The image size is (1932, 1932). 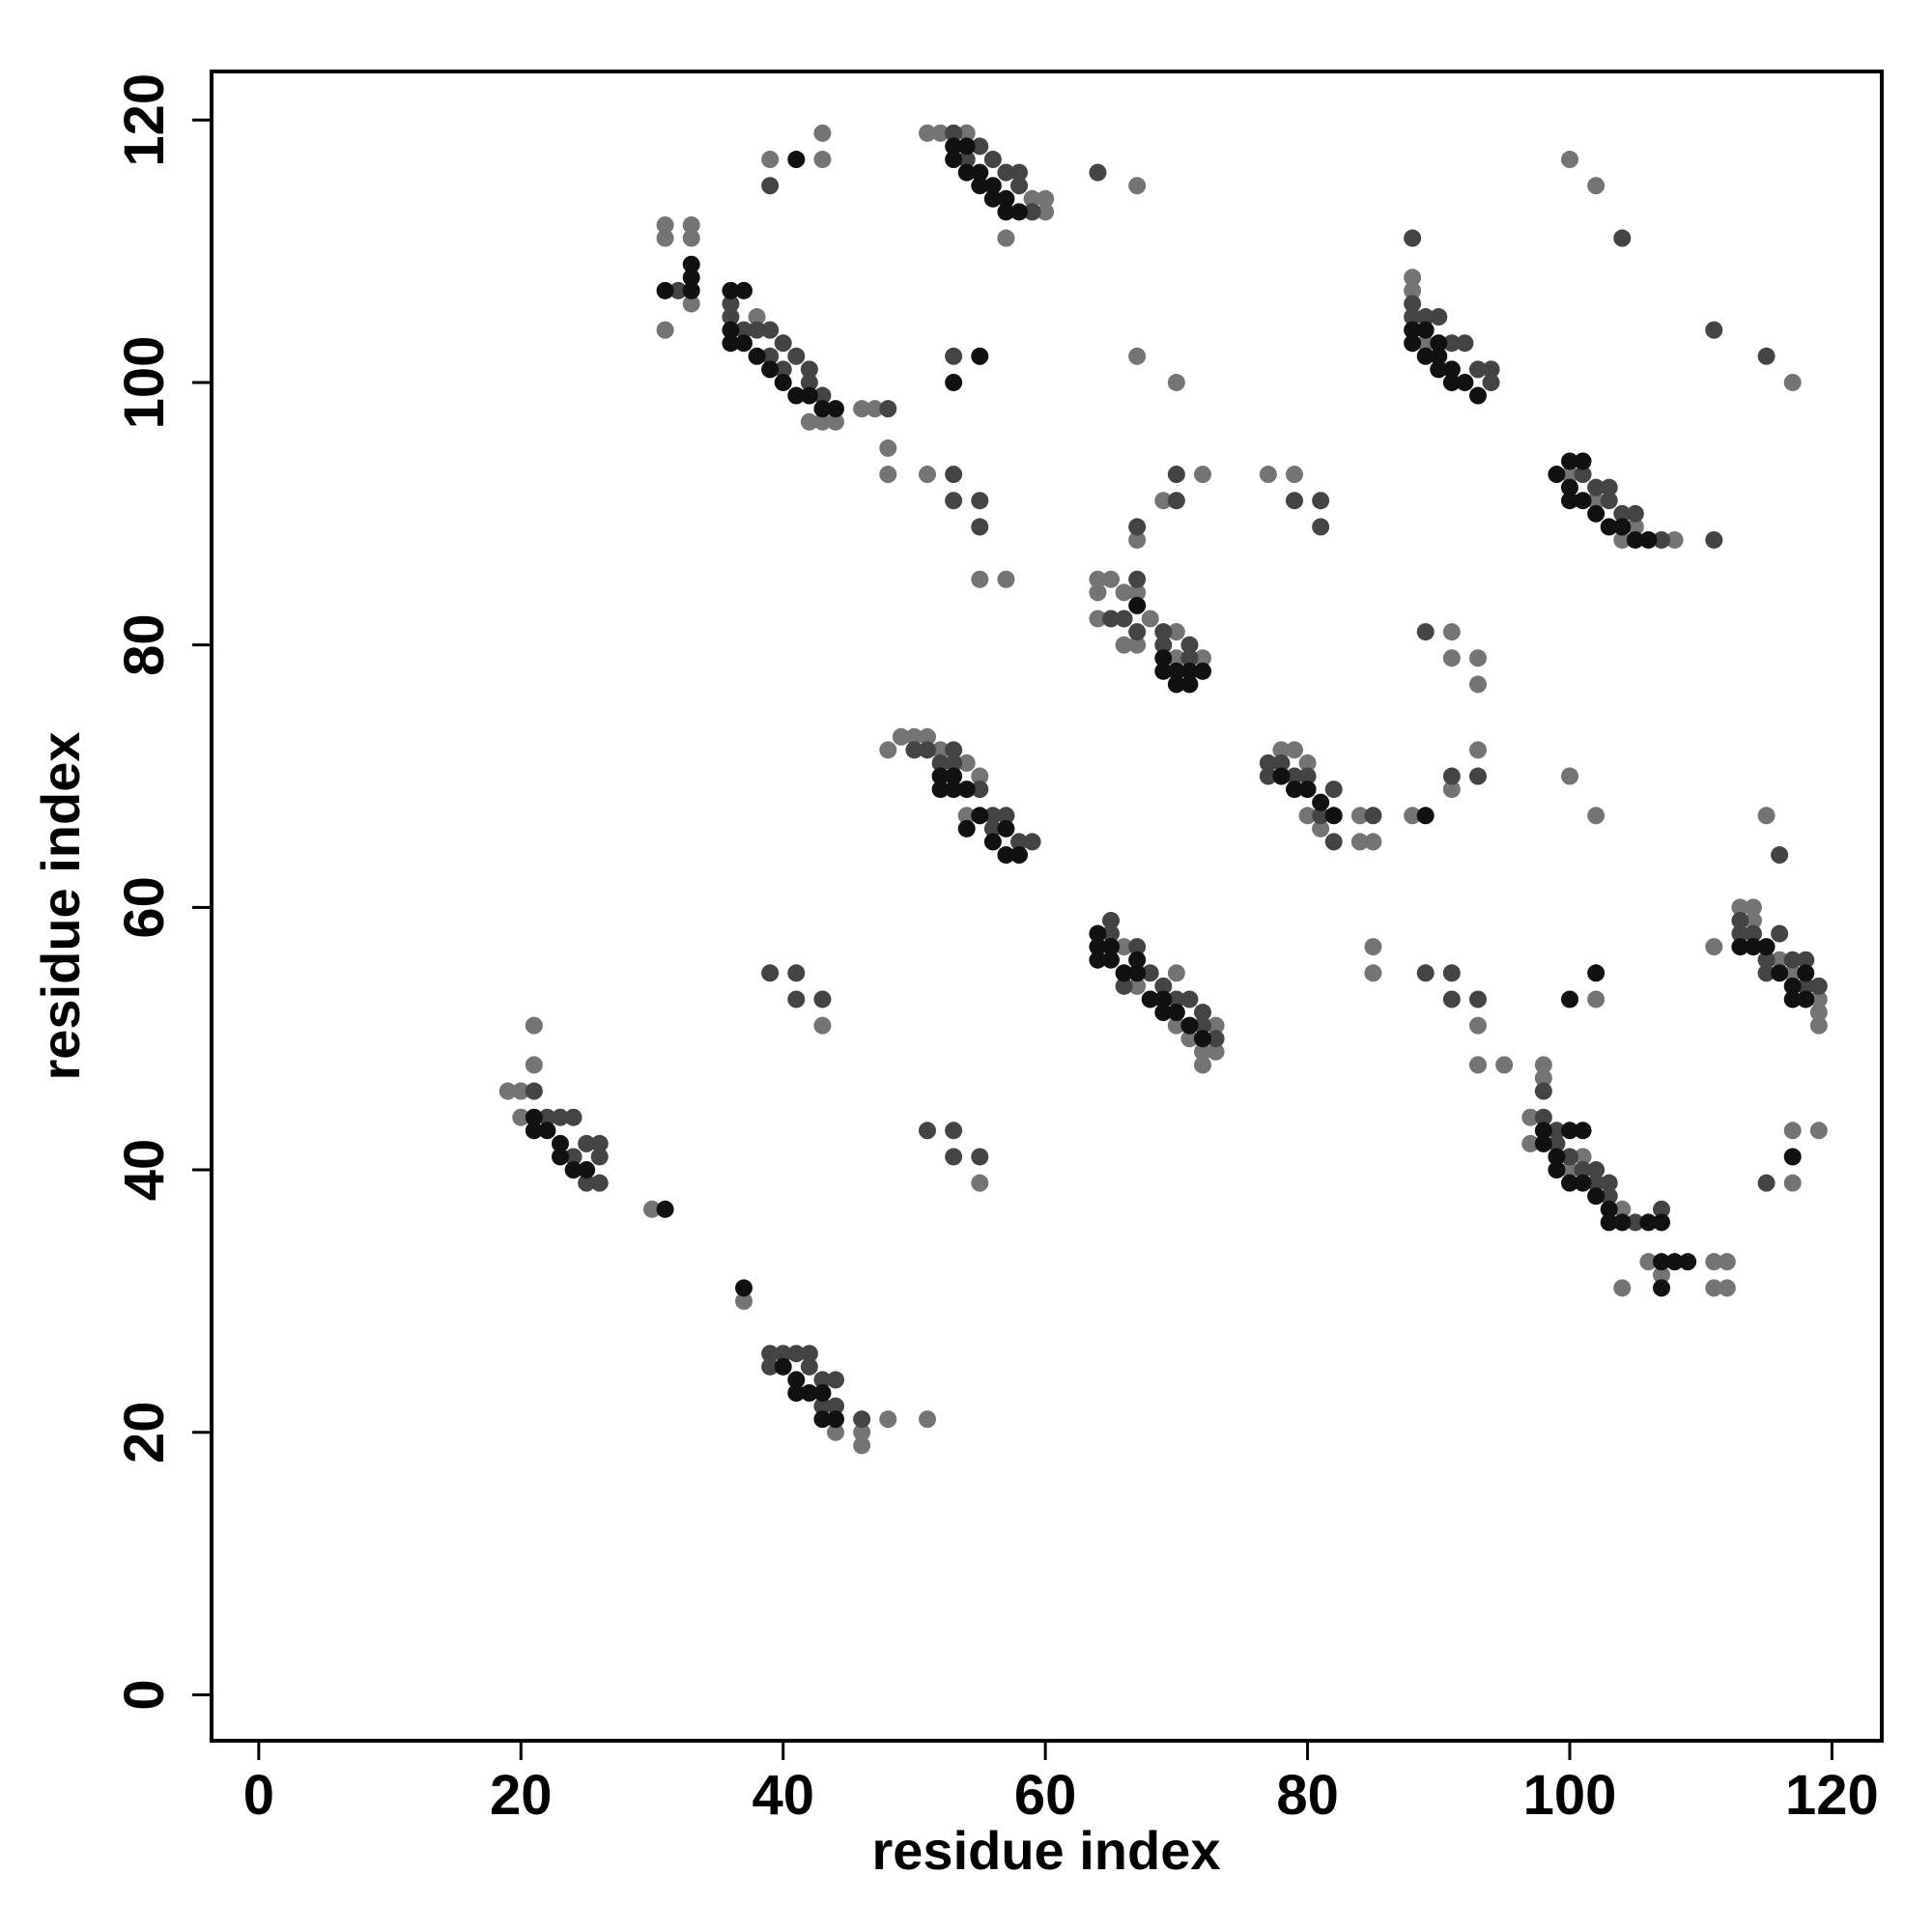 I want to click on y-axis-title: residue index, so click(x=60, y=905).